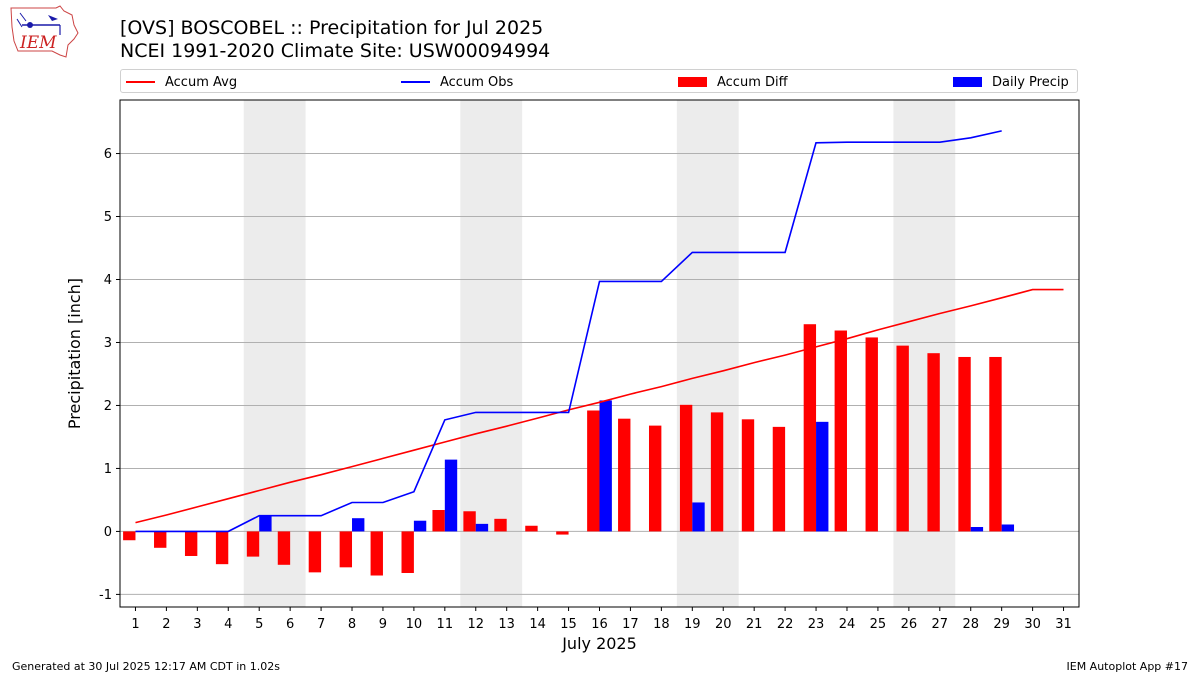  I want to click on legend-label-accum-diff: Accum Diff, so click(752, 82).